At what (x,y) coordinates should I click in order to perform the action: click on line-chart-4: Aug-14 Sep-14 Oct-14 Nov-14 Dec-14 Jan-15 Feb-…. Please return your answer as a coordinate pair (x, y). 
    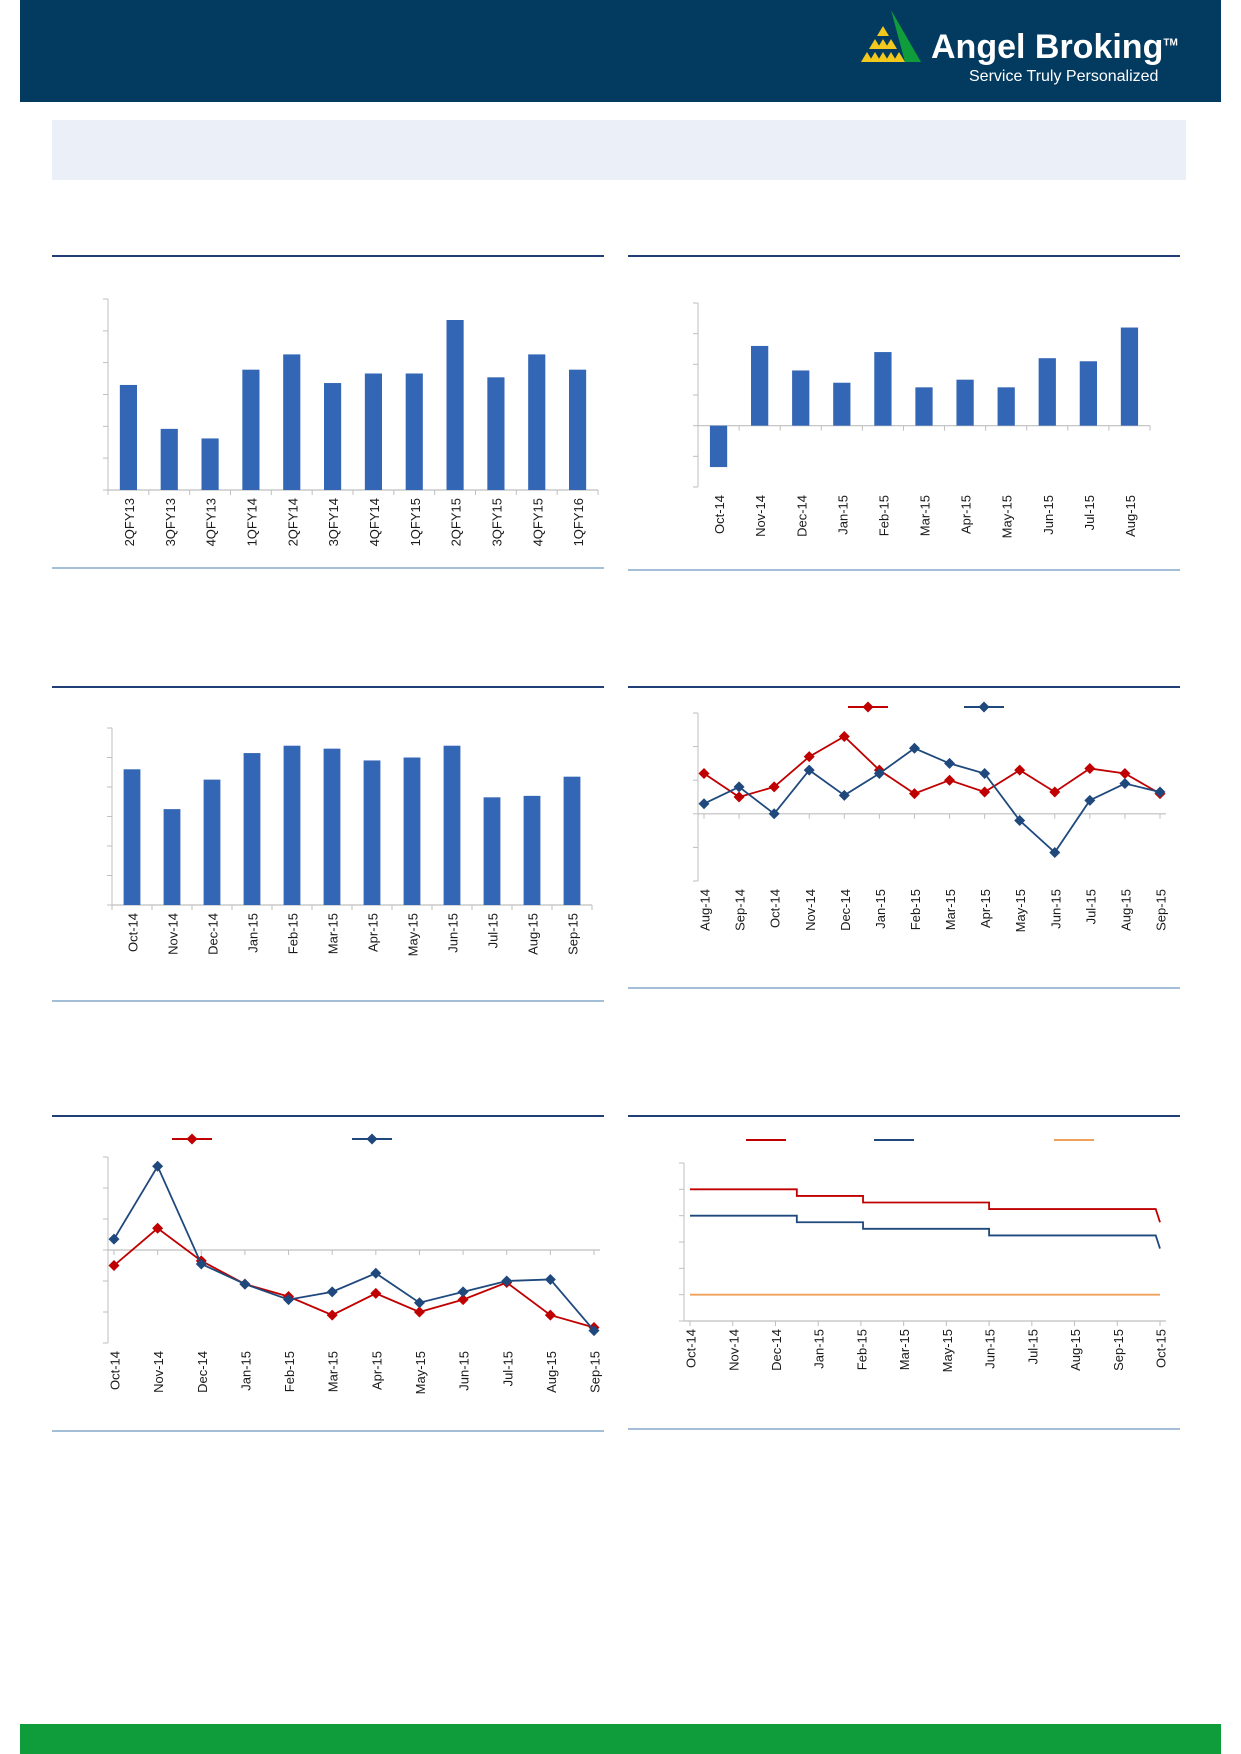
    Looking at the image, I should click on (931, 816).